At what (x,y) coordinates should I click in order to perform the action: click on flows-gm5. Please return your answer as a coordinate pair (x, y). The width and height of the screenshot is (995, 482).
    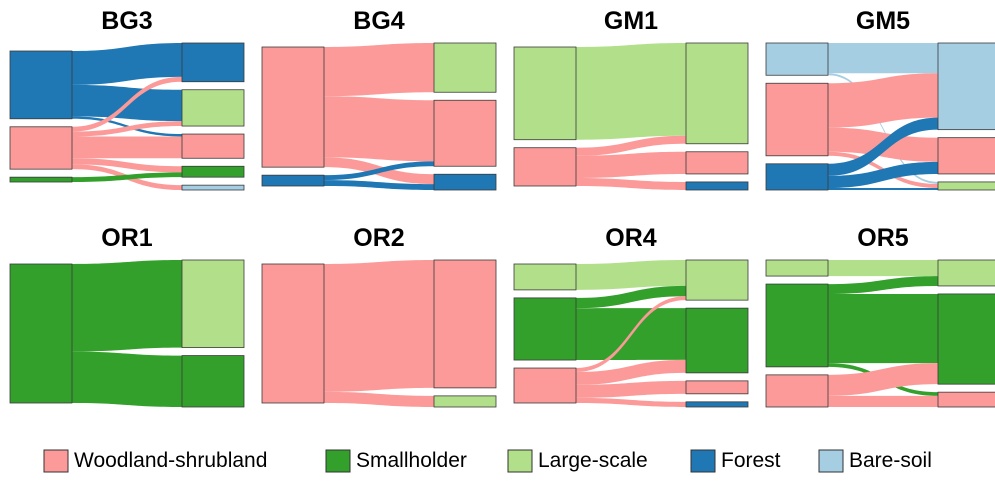
    Looking at the image, I should click on (883, 116).